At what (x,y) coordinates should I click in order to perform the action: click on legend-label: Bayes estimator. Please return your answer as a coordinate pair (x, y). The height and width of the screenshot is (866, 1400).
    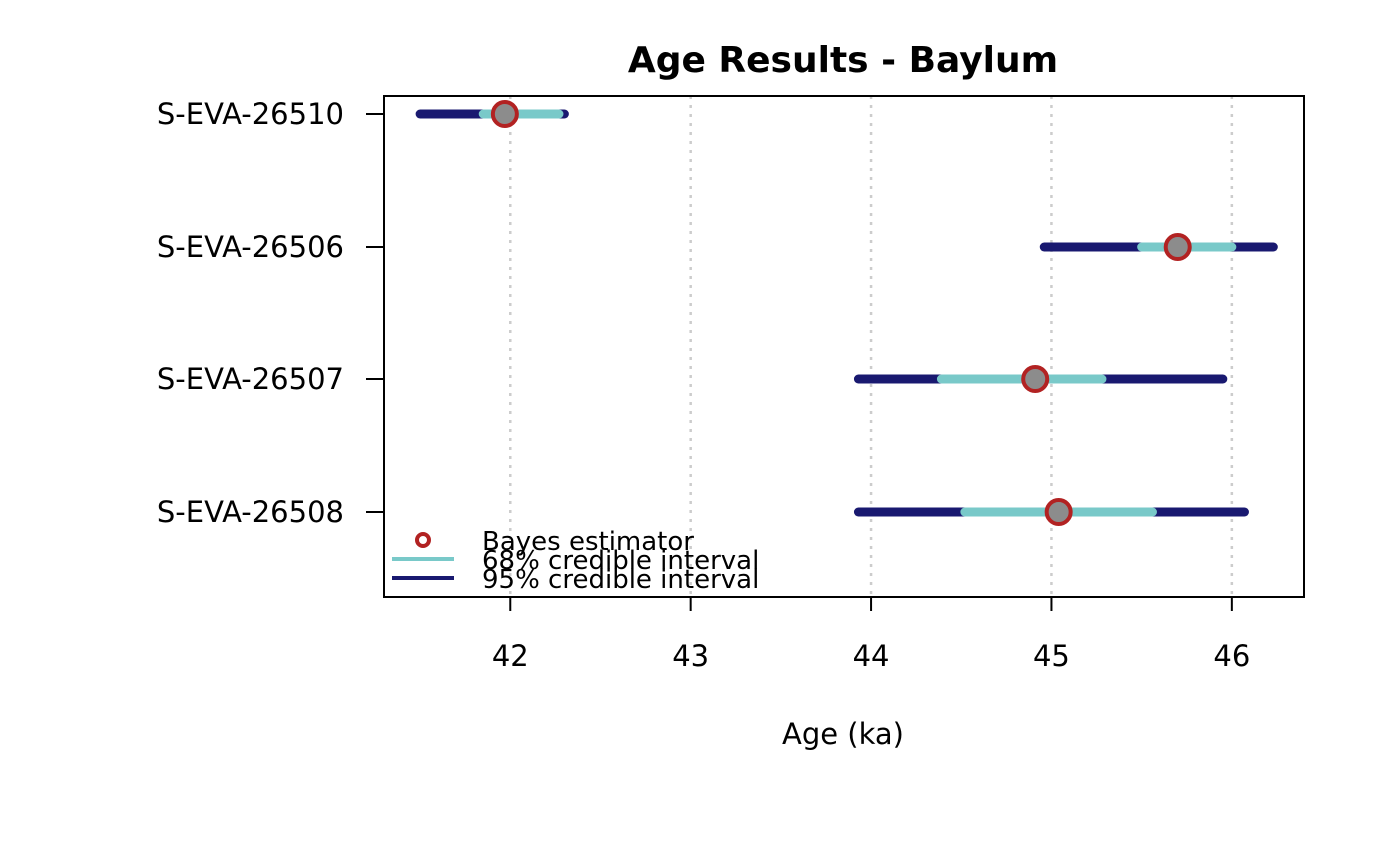
    Looking at the image, I should click on (588, 542).